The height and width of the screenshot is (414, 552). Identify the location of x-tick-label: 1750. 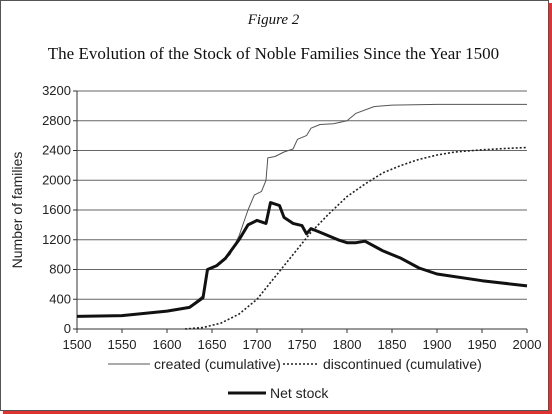
(302, 344).